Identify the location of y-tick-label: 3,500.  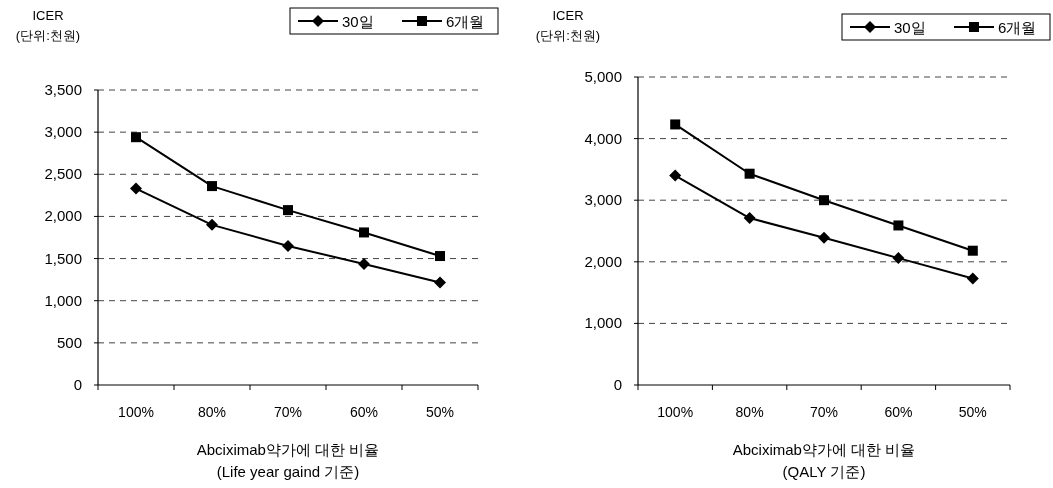
(63, 89).